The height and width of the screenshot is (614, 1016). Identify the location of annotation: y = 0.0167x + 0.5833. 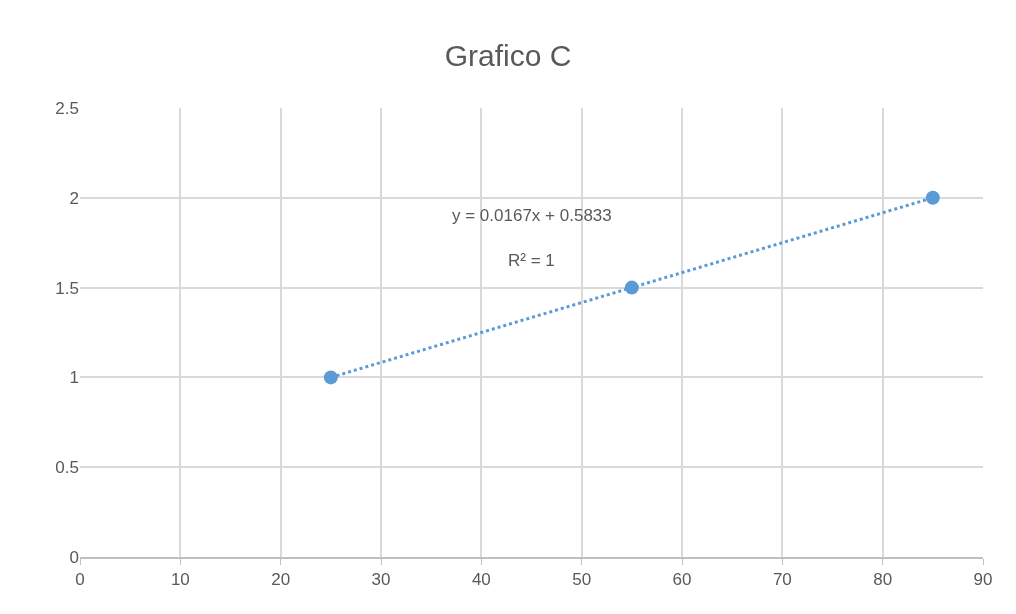
(532, 215).